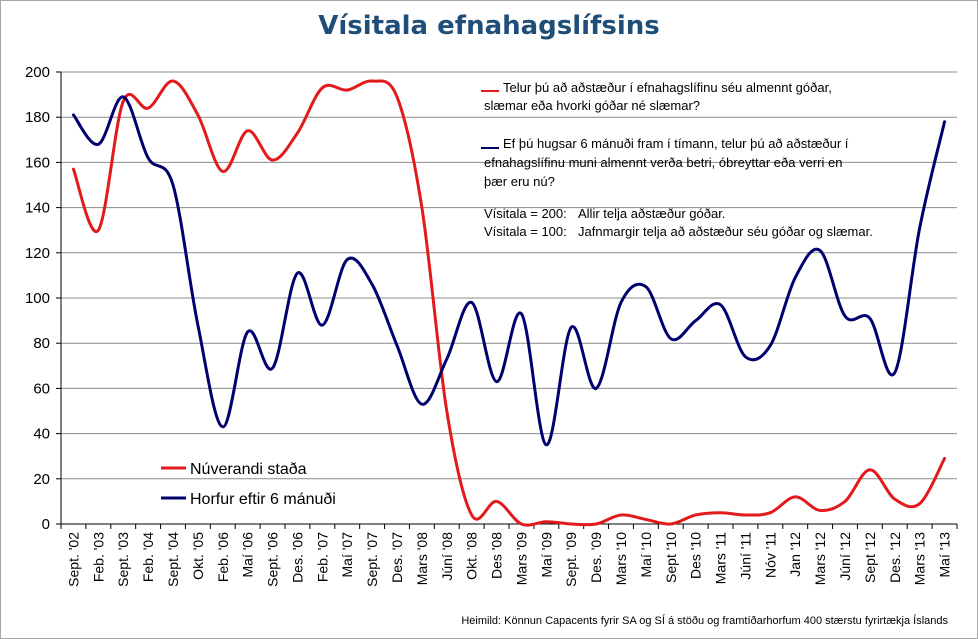 This screenshot has width=978, height=639. Describe the element at coordinates (41, 388) in the screenshot. I see `y-tick-label: 60` at that location.